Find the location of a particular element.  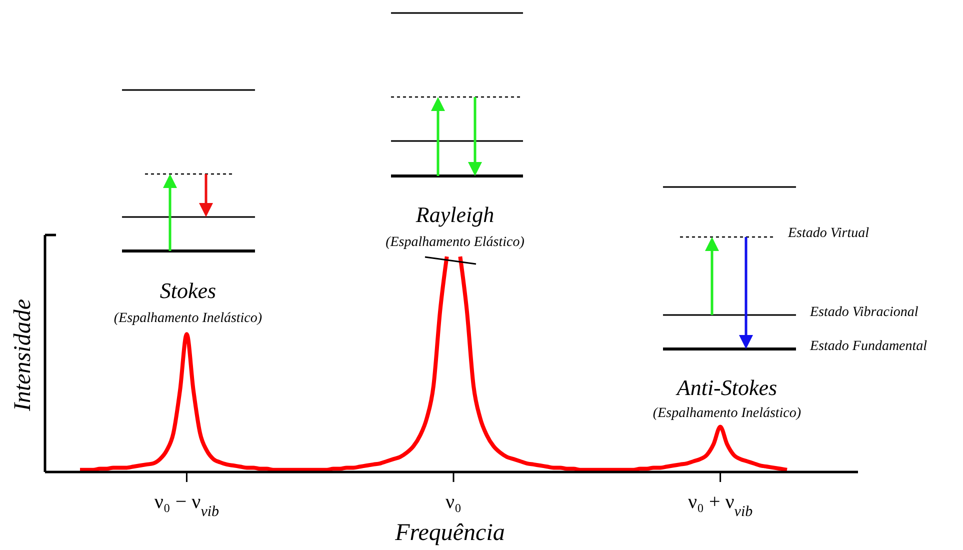

y-axis-title: Intensidade is located at coordinates (23, 355).